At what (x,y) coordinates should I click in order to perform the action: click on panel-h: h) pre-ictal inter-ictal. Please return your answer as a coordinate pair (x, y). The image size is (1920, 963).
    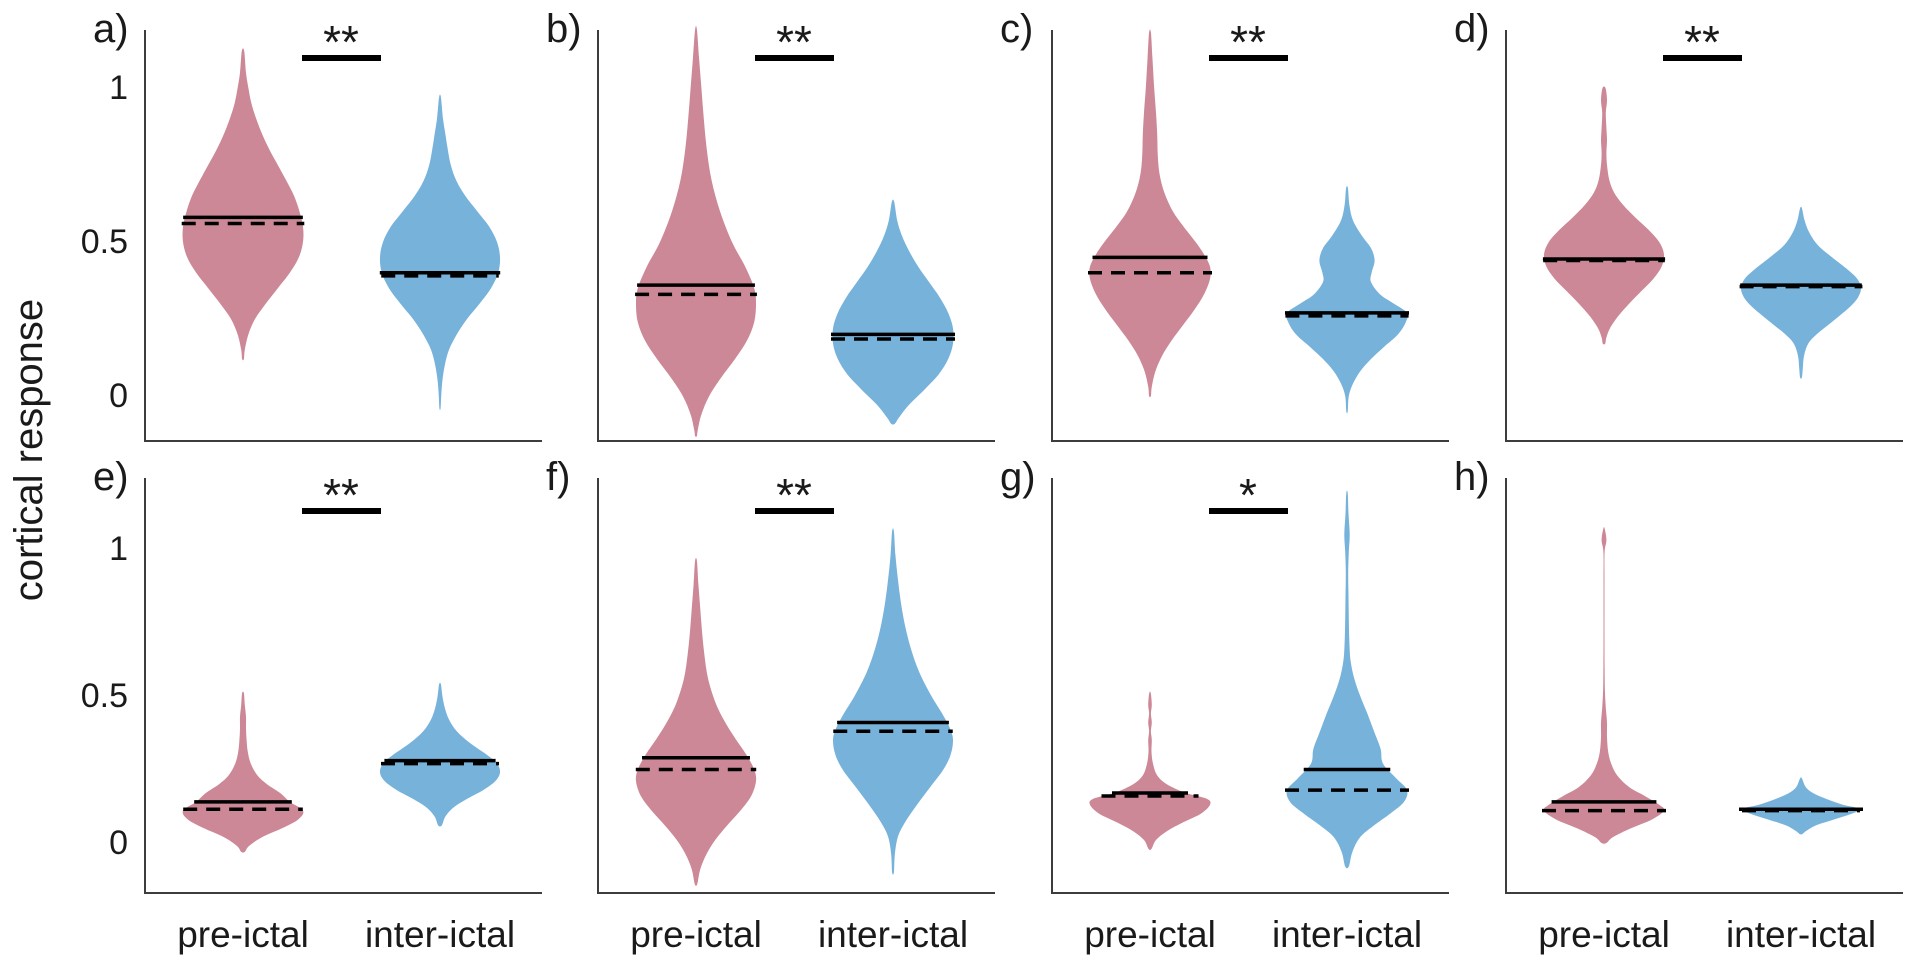
    Looking at the image, I should click on (1678, 705).